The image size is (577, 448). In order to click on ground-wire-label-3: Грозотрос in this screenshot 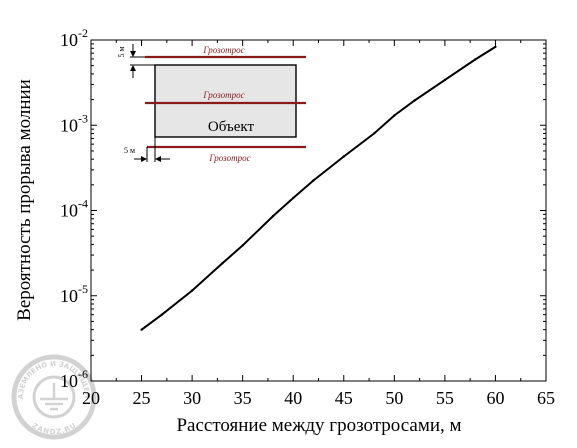, I will do `click(229, 158)`.